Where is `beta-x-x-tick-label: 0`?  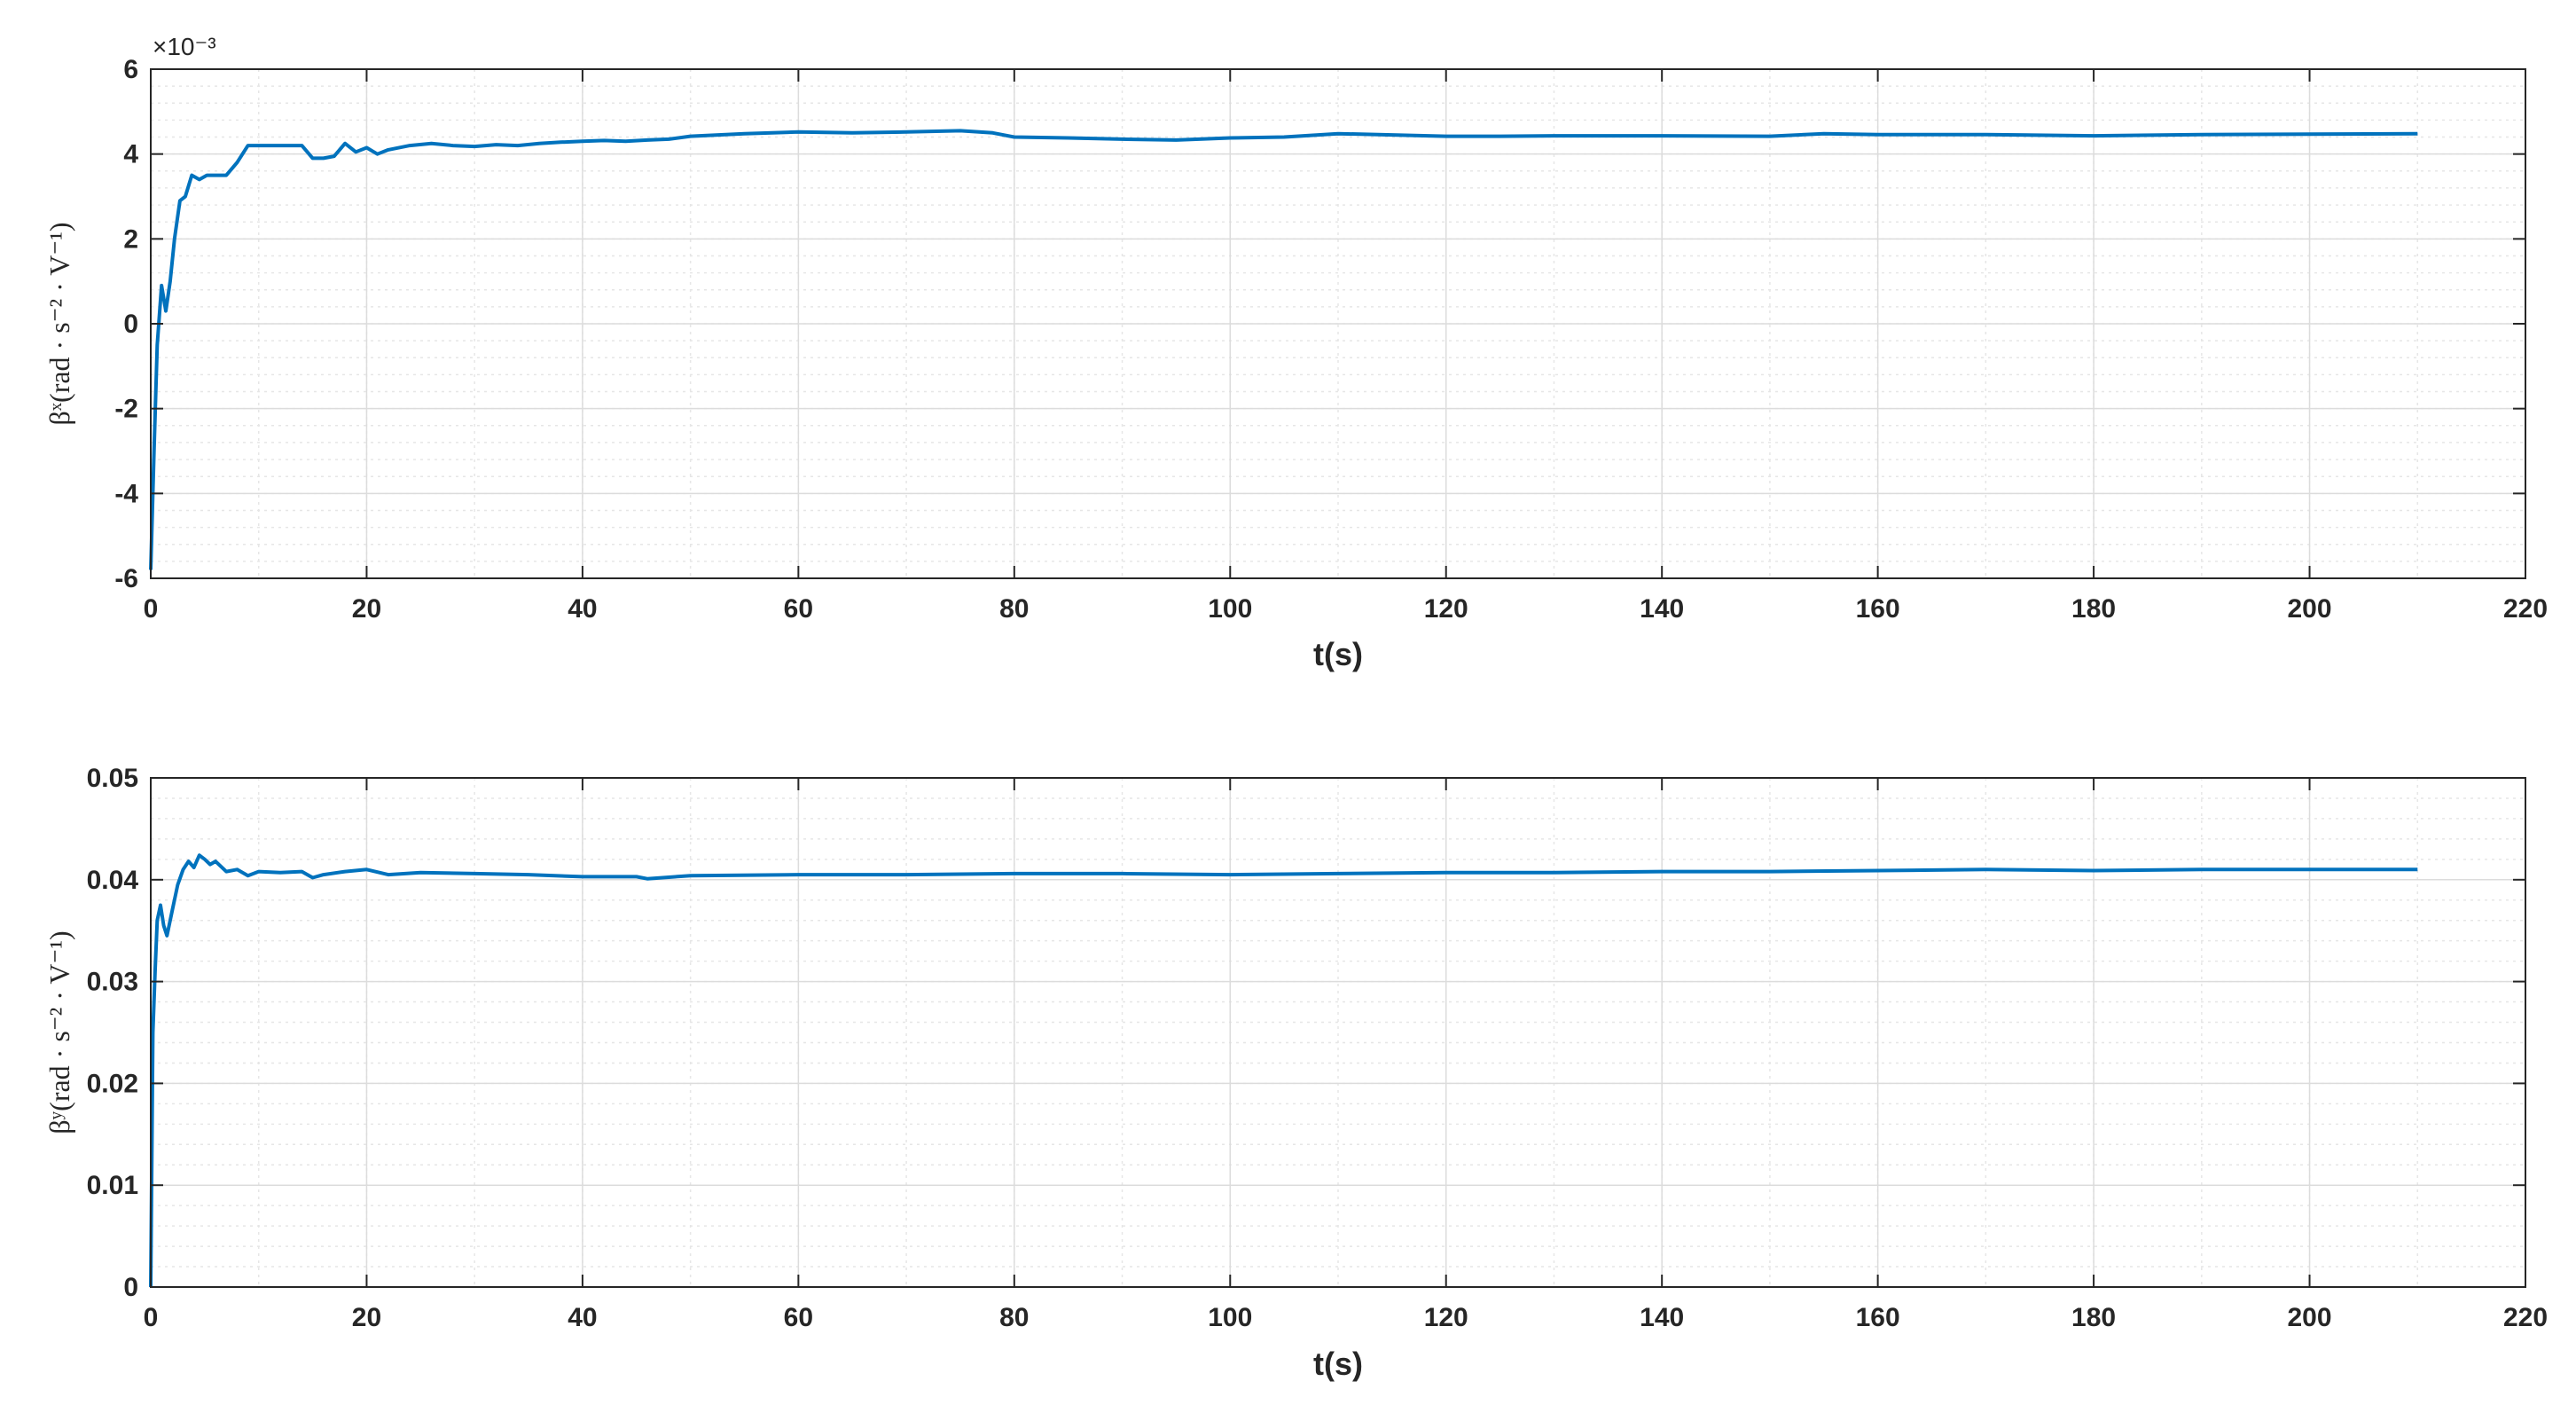
beta-x-x-tick-label: 0 is located at coordinates (151, 609).